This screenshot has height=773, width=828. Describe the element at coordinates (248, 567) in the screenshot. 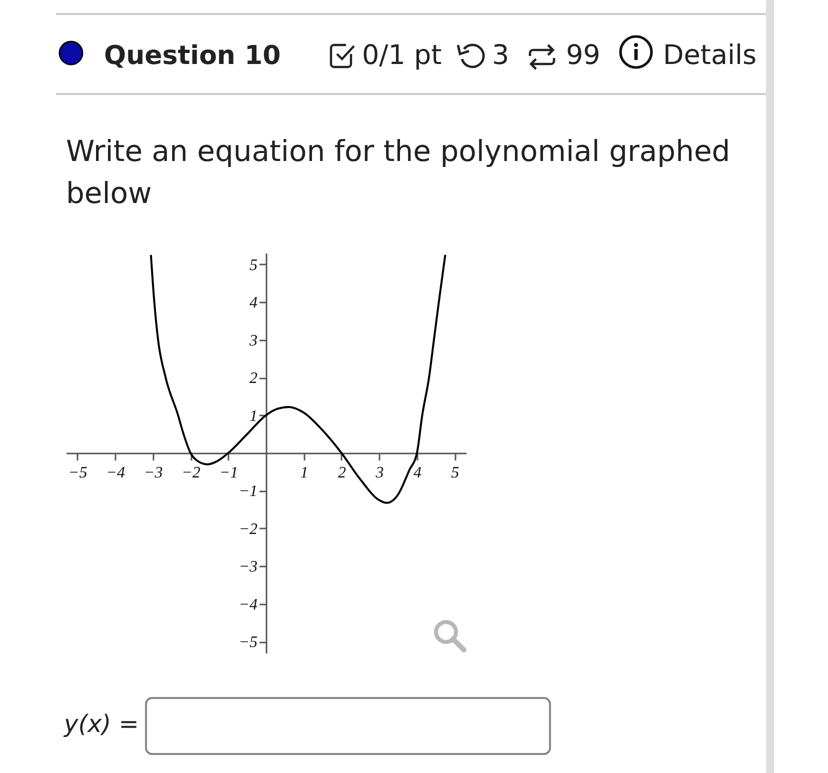

I see `y-tick-label: −3` at that location.